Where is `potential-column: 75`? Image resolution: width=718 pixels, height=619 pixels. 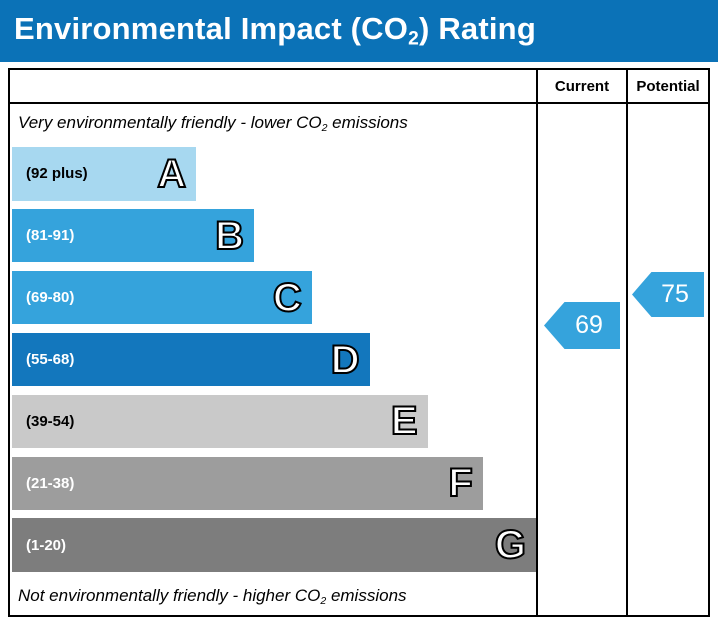 potential-column: 75 is located at coordinates (667, 359).